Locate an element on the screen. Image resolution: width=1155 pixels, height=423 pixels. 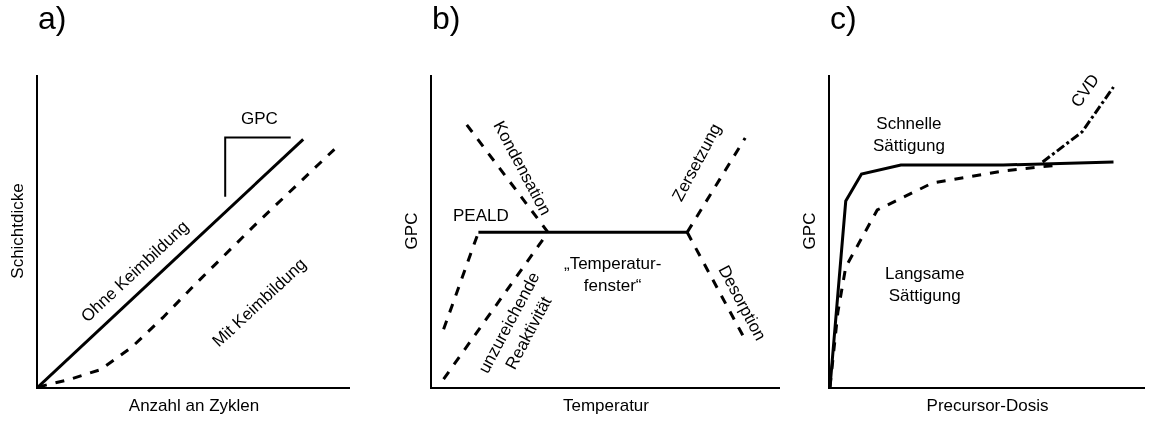
x-axis-title: Anzahl an Zyklen is located at coordinates (194, 406).